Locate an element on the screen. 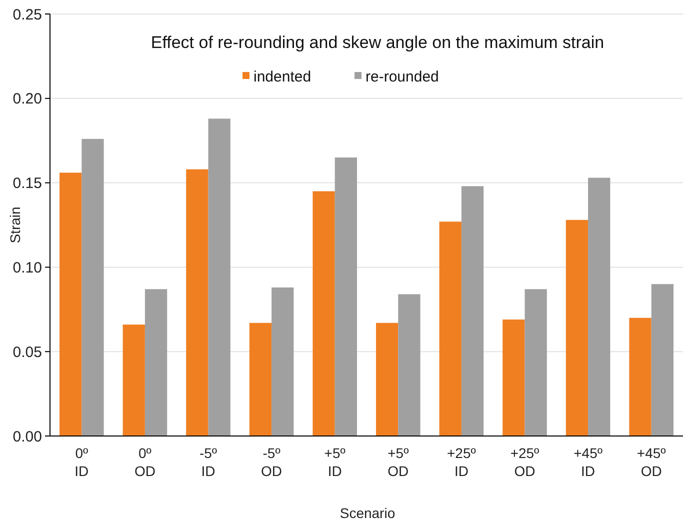  y-tick-label: 0.10 is located at coordinates (27, 267).